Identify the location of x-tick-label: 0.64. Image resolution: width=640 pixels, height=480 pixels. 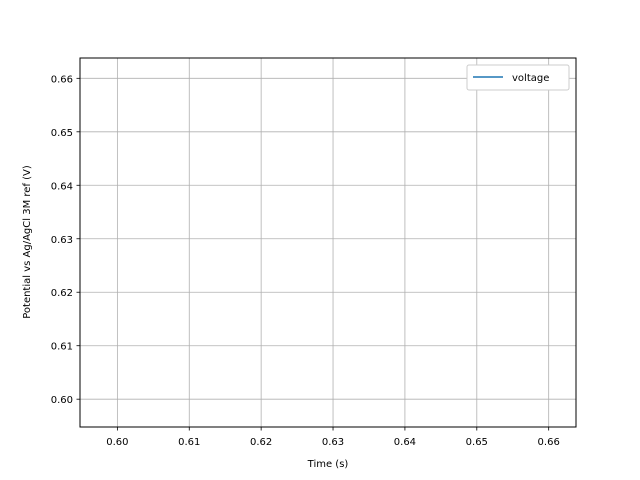
(405, 442).